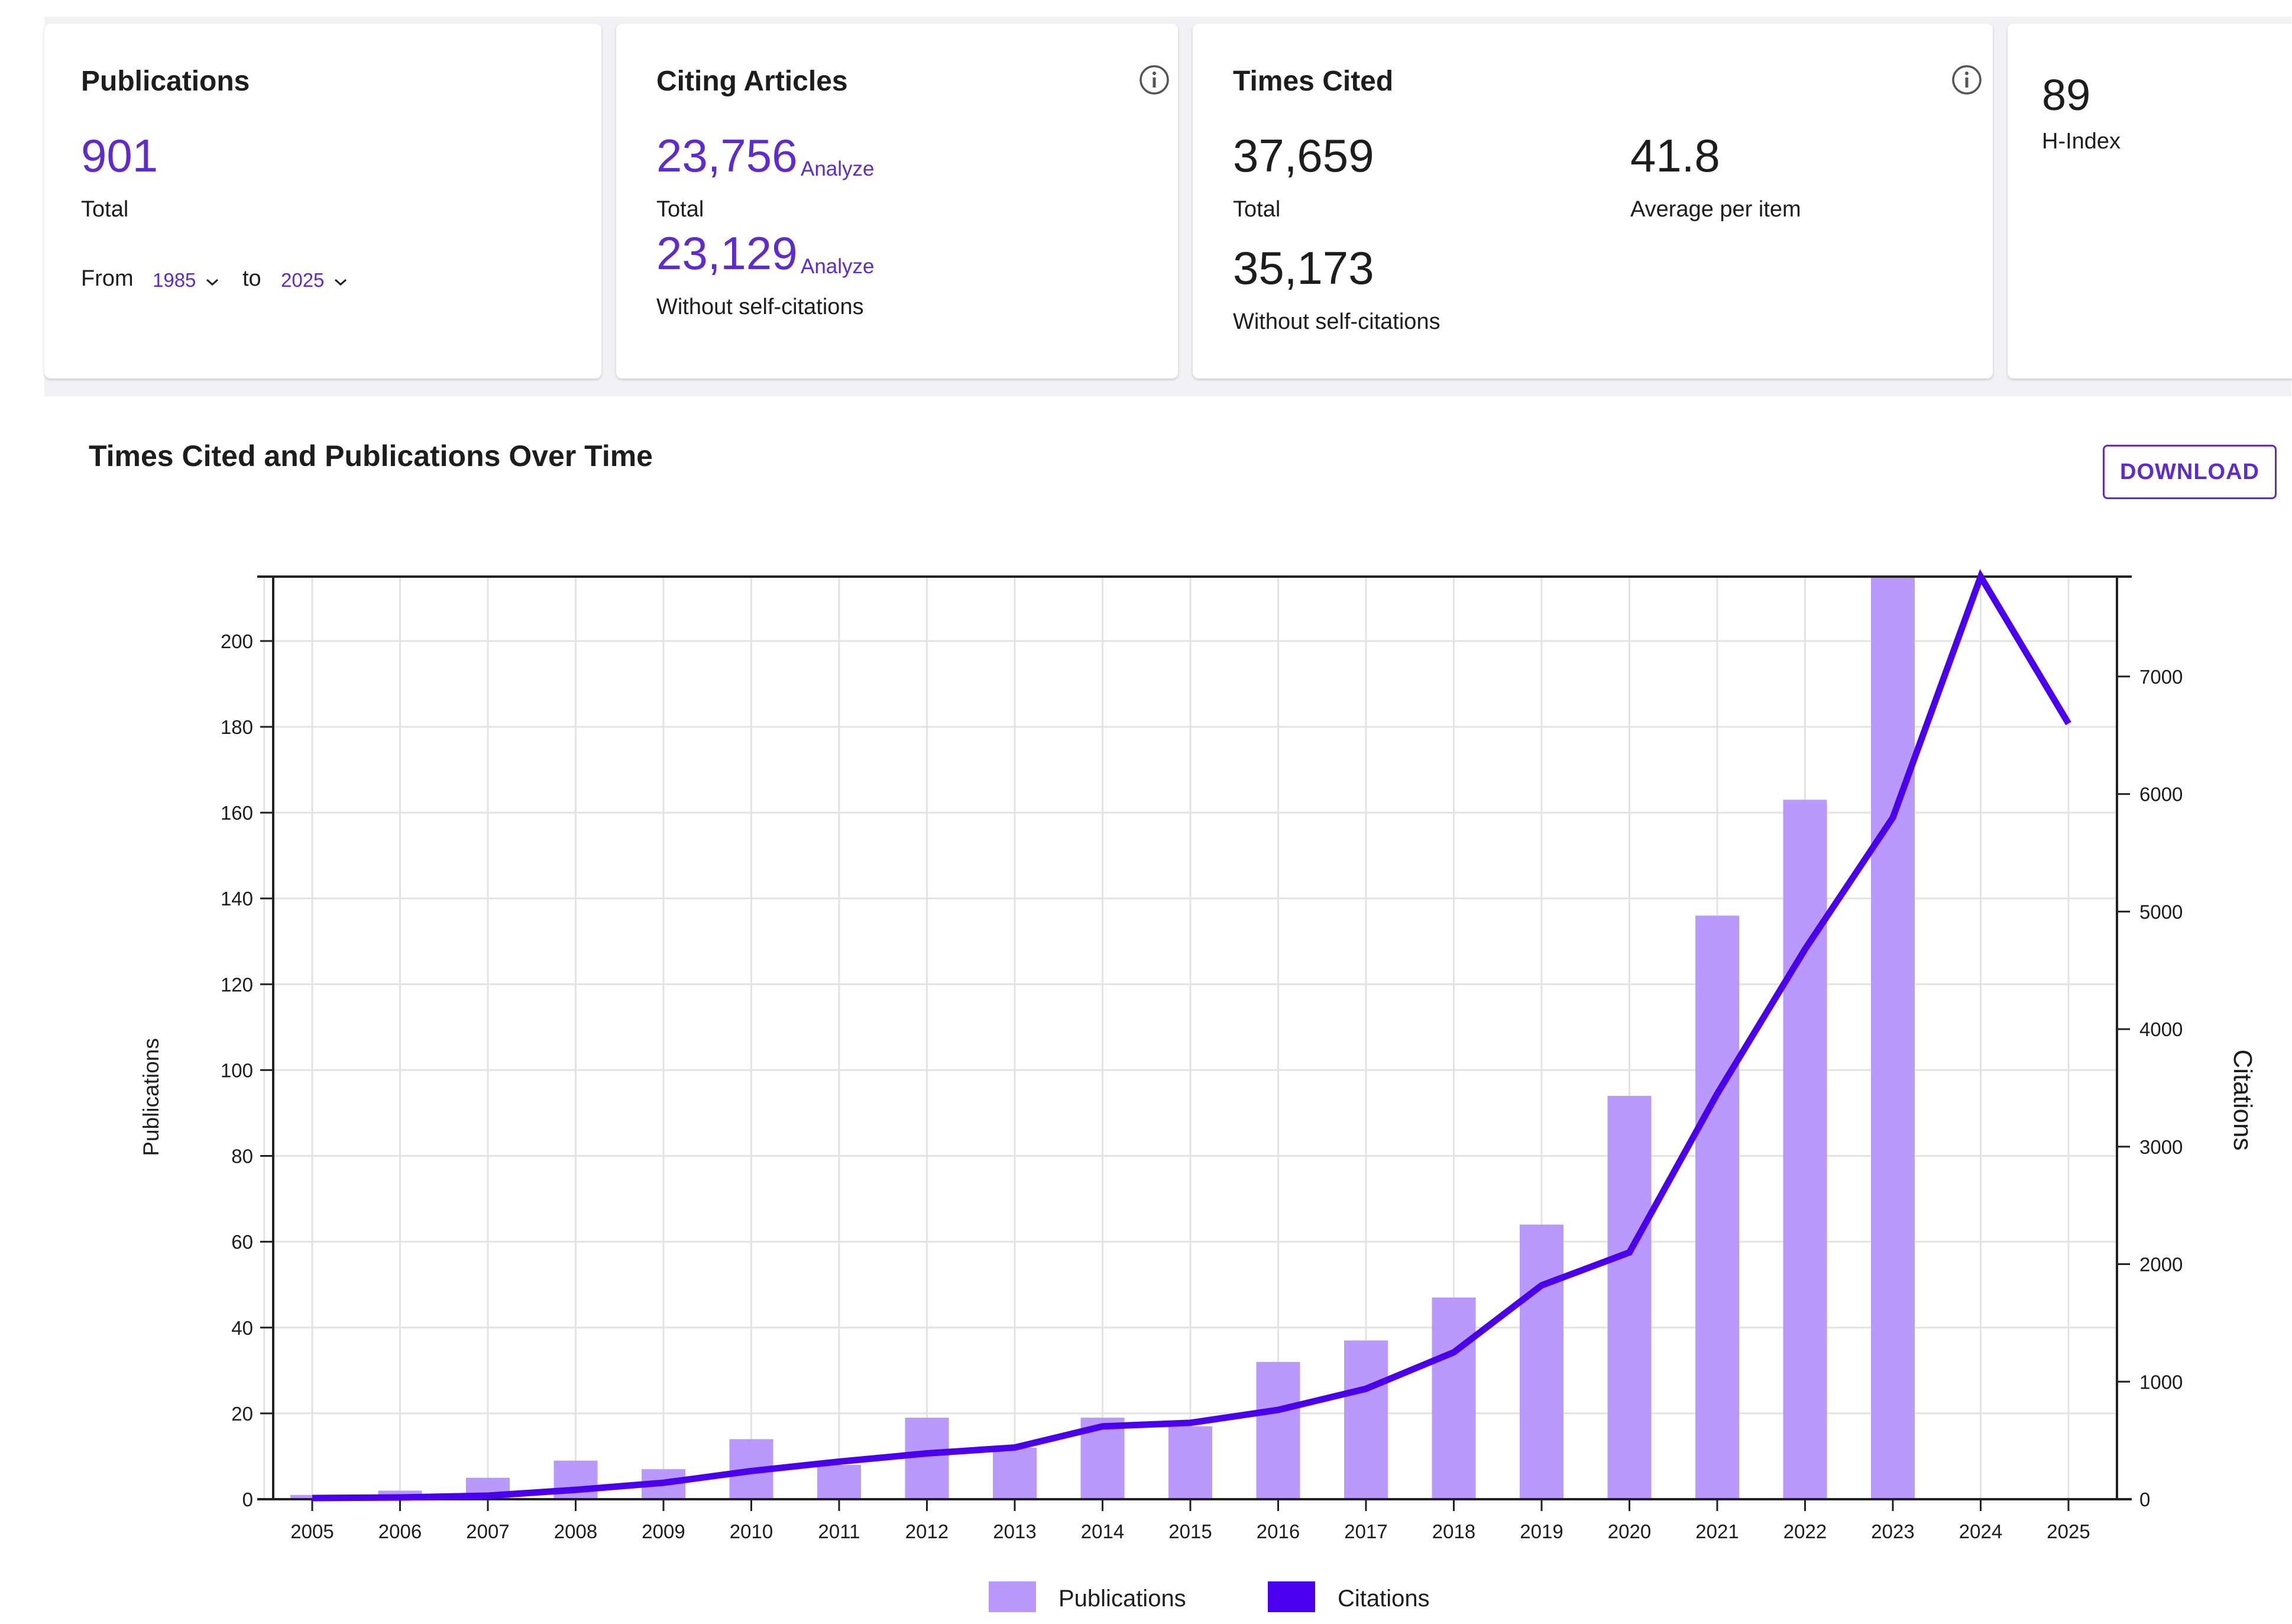  Describe the element at coordinates (237, 1070) in the screenshot. I see `left-axis-tick-label: 100` at that location.